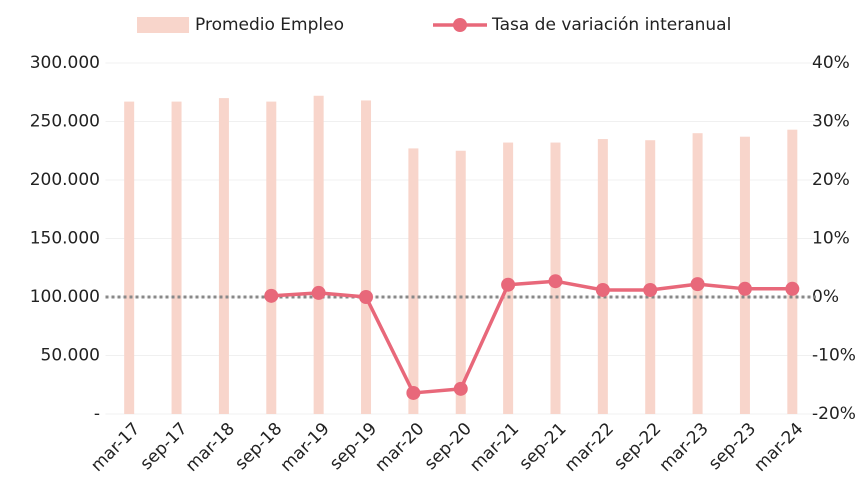 The height and width of the screenshot is (493, 861). Describe the element at coordinates (684, 447) in the screenshot. I see `x-tick-label: mar-23` at that location.